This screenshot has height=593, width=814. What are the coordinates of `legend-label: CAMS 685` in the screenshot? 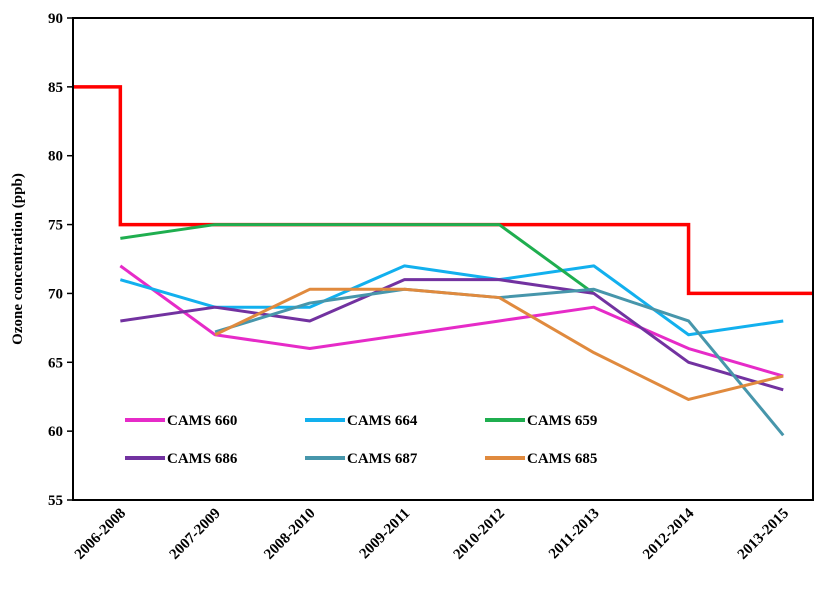 It's located at (562, 459).